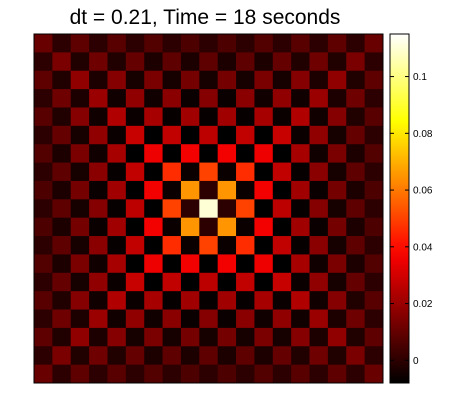 The width and height of the screenshot is (458, 414). Describe the element at coordinates (153, 98) in the screenshot. I see `heatmap-cell-r3-c6` at that location.